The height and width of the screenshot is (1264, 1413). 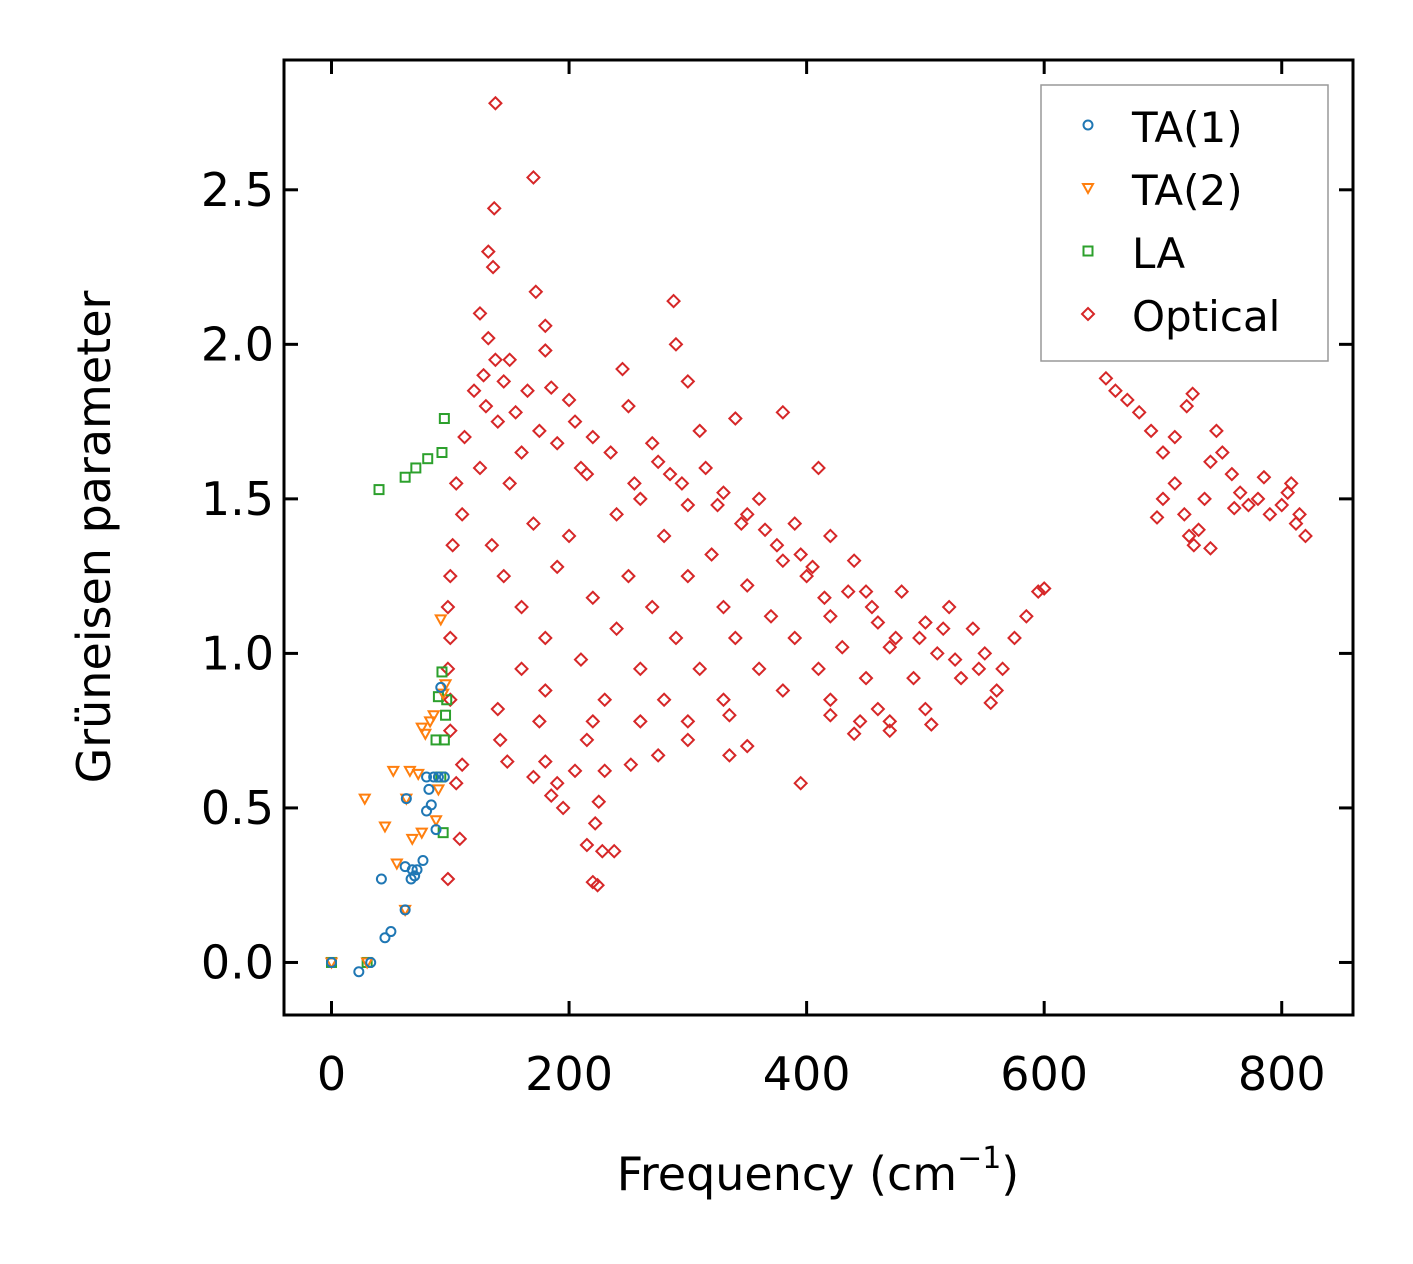 What do you see at coordinates (1088, 220) in the screenshot?
I see `legend-markers` at bounding box center [1088, 220].